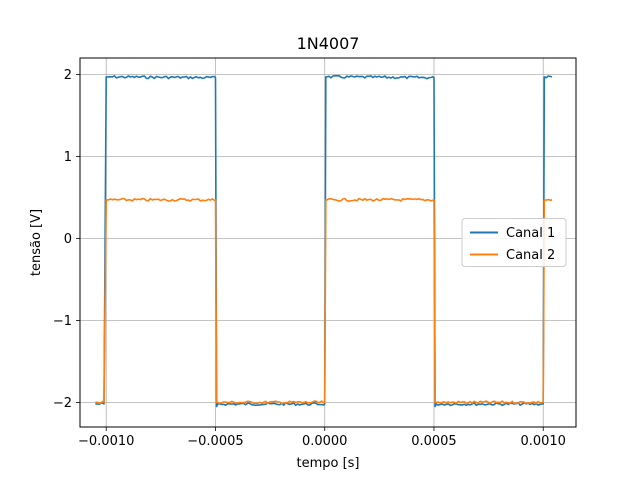 This screenshot has height=480, width=640. Describe the element at coordinates (36, 242) in the screenshot. I see `y-axis-label: tensão [V]` at that location.